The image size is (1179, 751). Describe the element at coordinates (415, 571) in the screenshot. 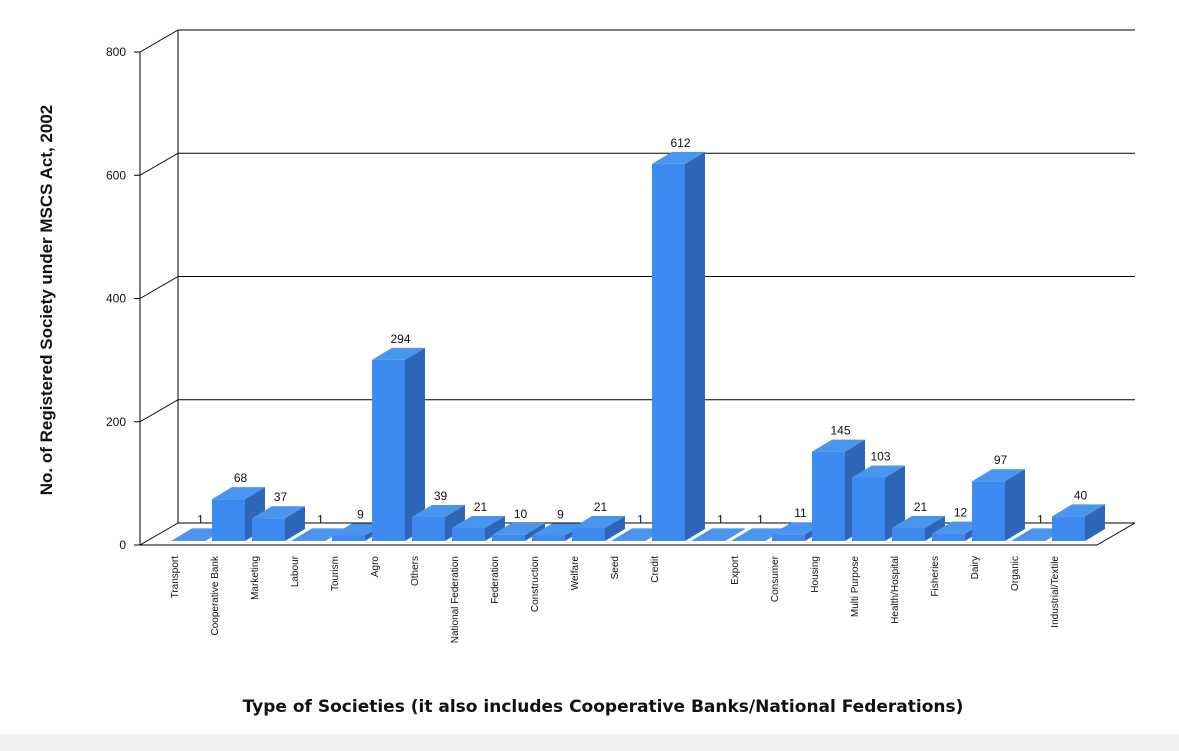

I see `x-tick-label: Others` at that location.